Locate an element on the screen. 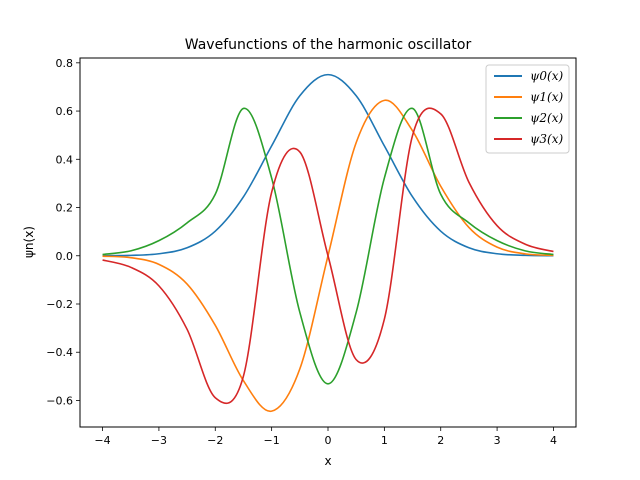 The image size is (640, 480). x-tick-label: −4 is located at coordinates (102, 440).